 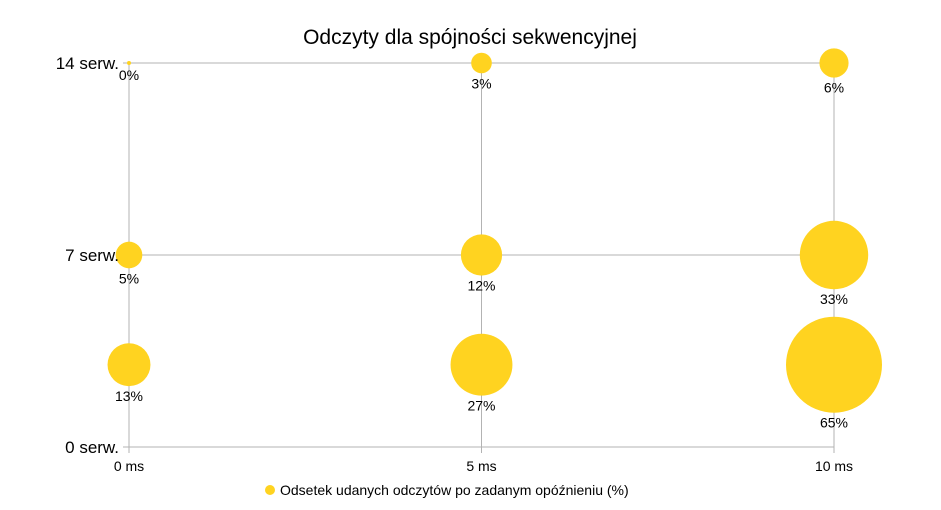 I want to click on bubble-data-label: 0%, so click(x=129, y=75).